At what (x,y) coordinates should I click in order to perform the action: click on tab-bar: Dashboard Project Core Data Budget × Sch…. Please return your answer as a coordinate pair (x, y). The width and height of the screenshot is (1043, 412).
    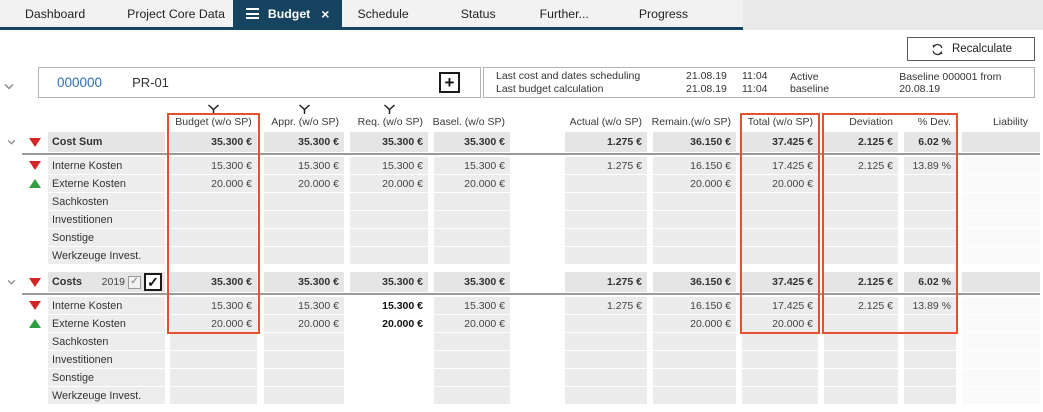
    Looking at the image, I should click on (521, 15).